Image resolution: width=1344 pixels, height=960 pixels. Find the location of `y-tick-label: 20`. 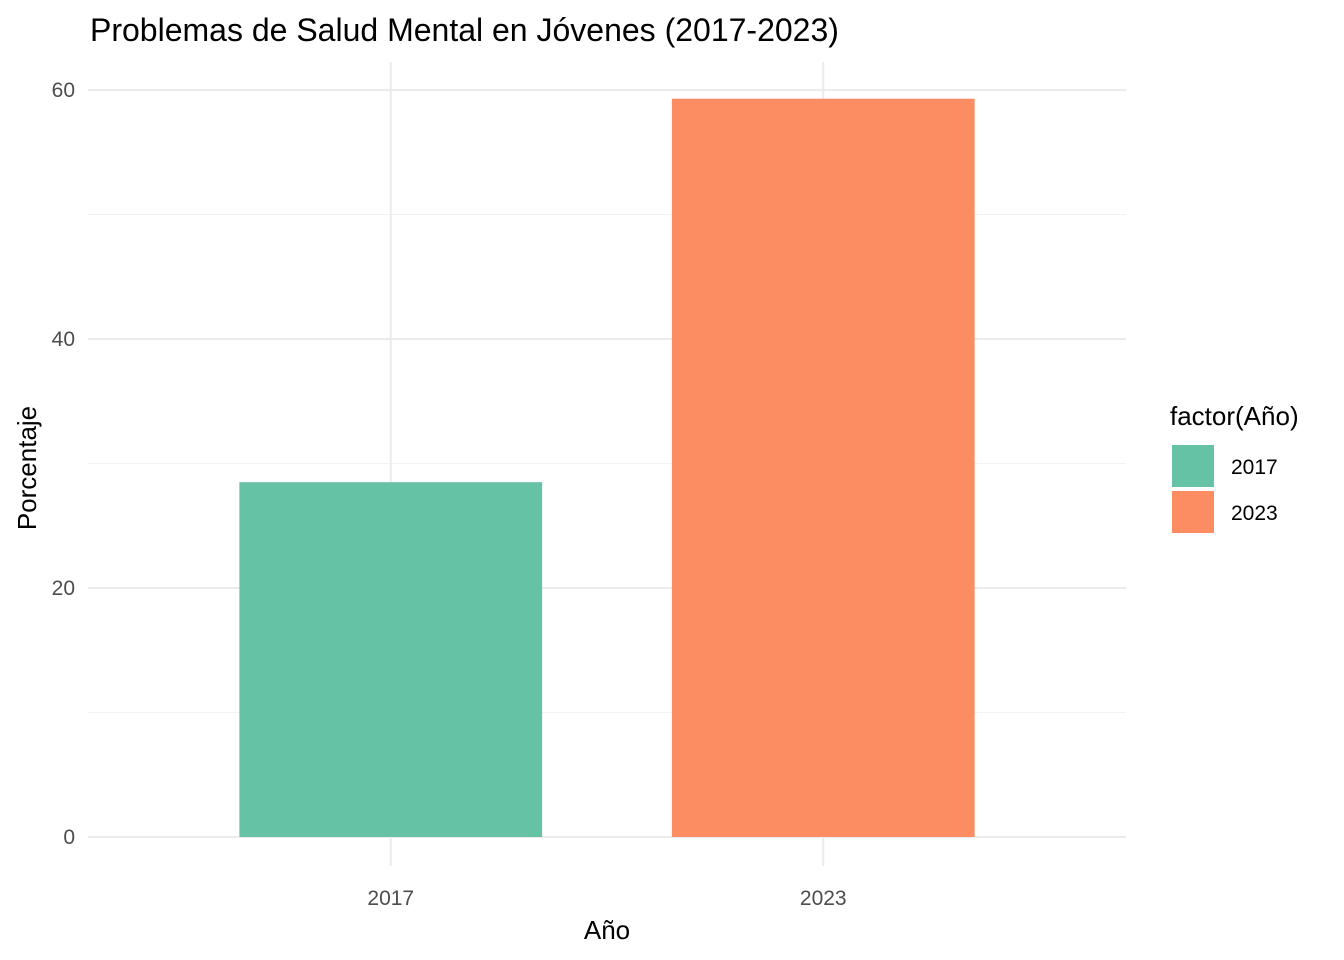

y-tick-label: 20 is located at coordinates (63, 588).